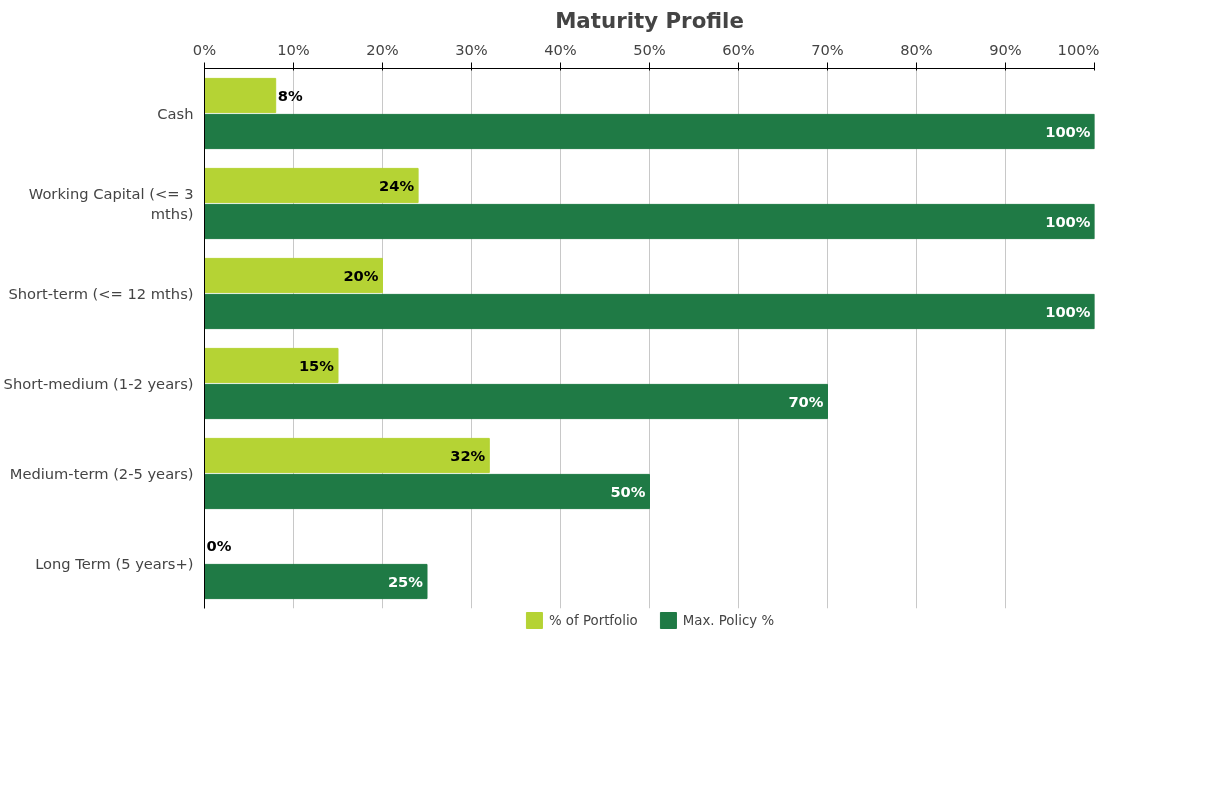  I want to click on chart-title: Maturity Profile, so click(649, 20).